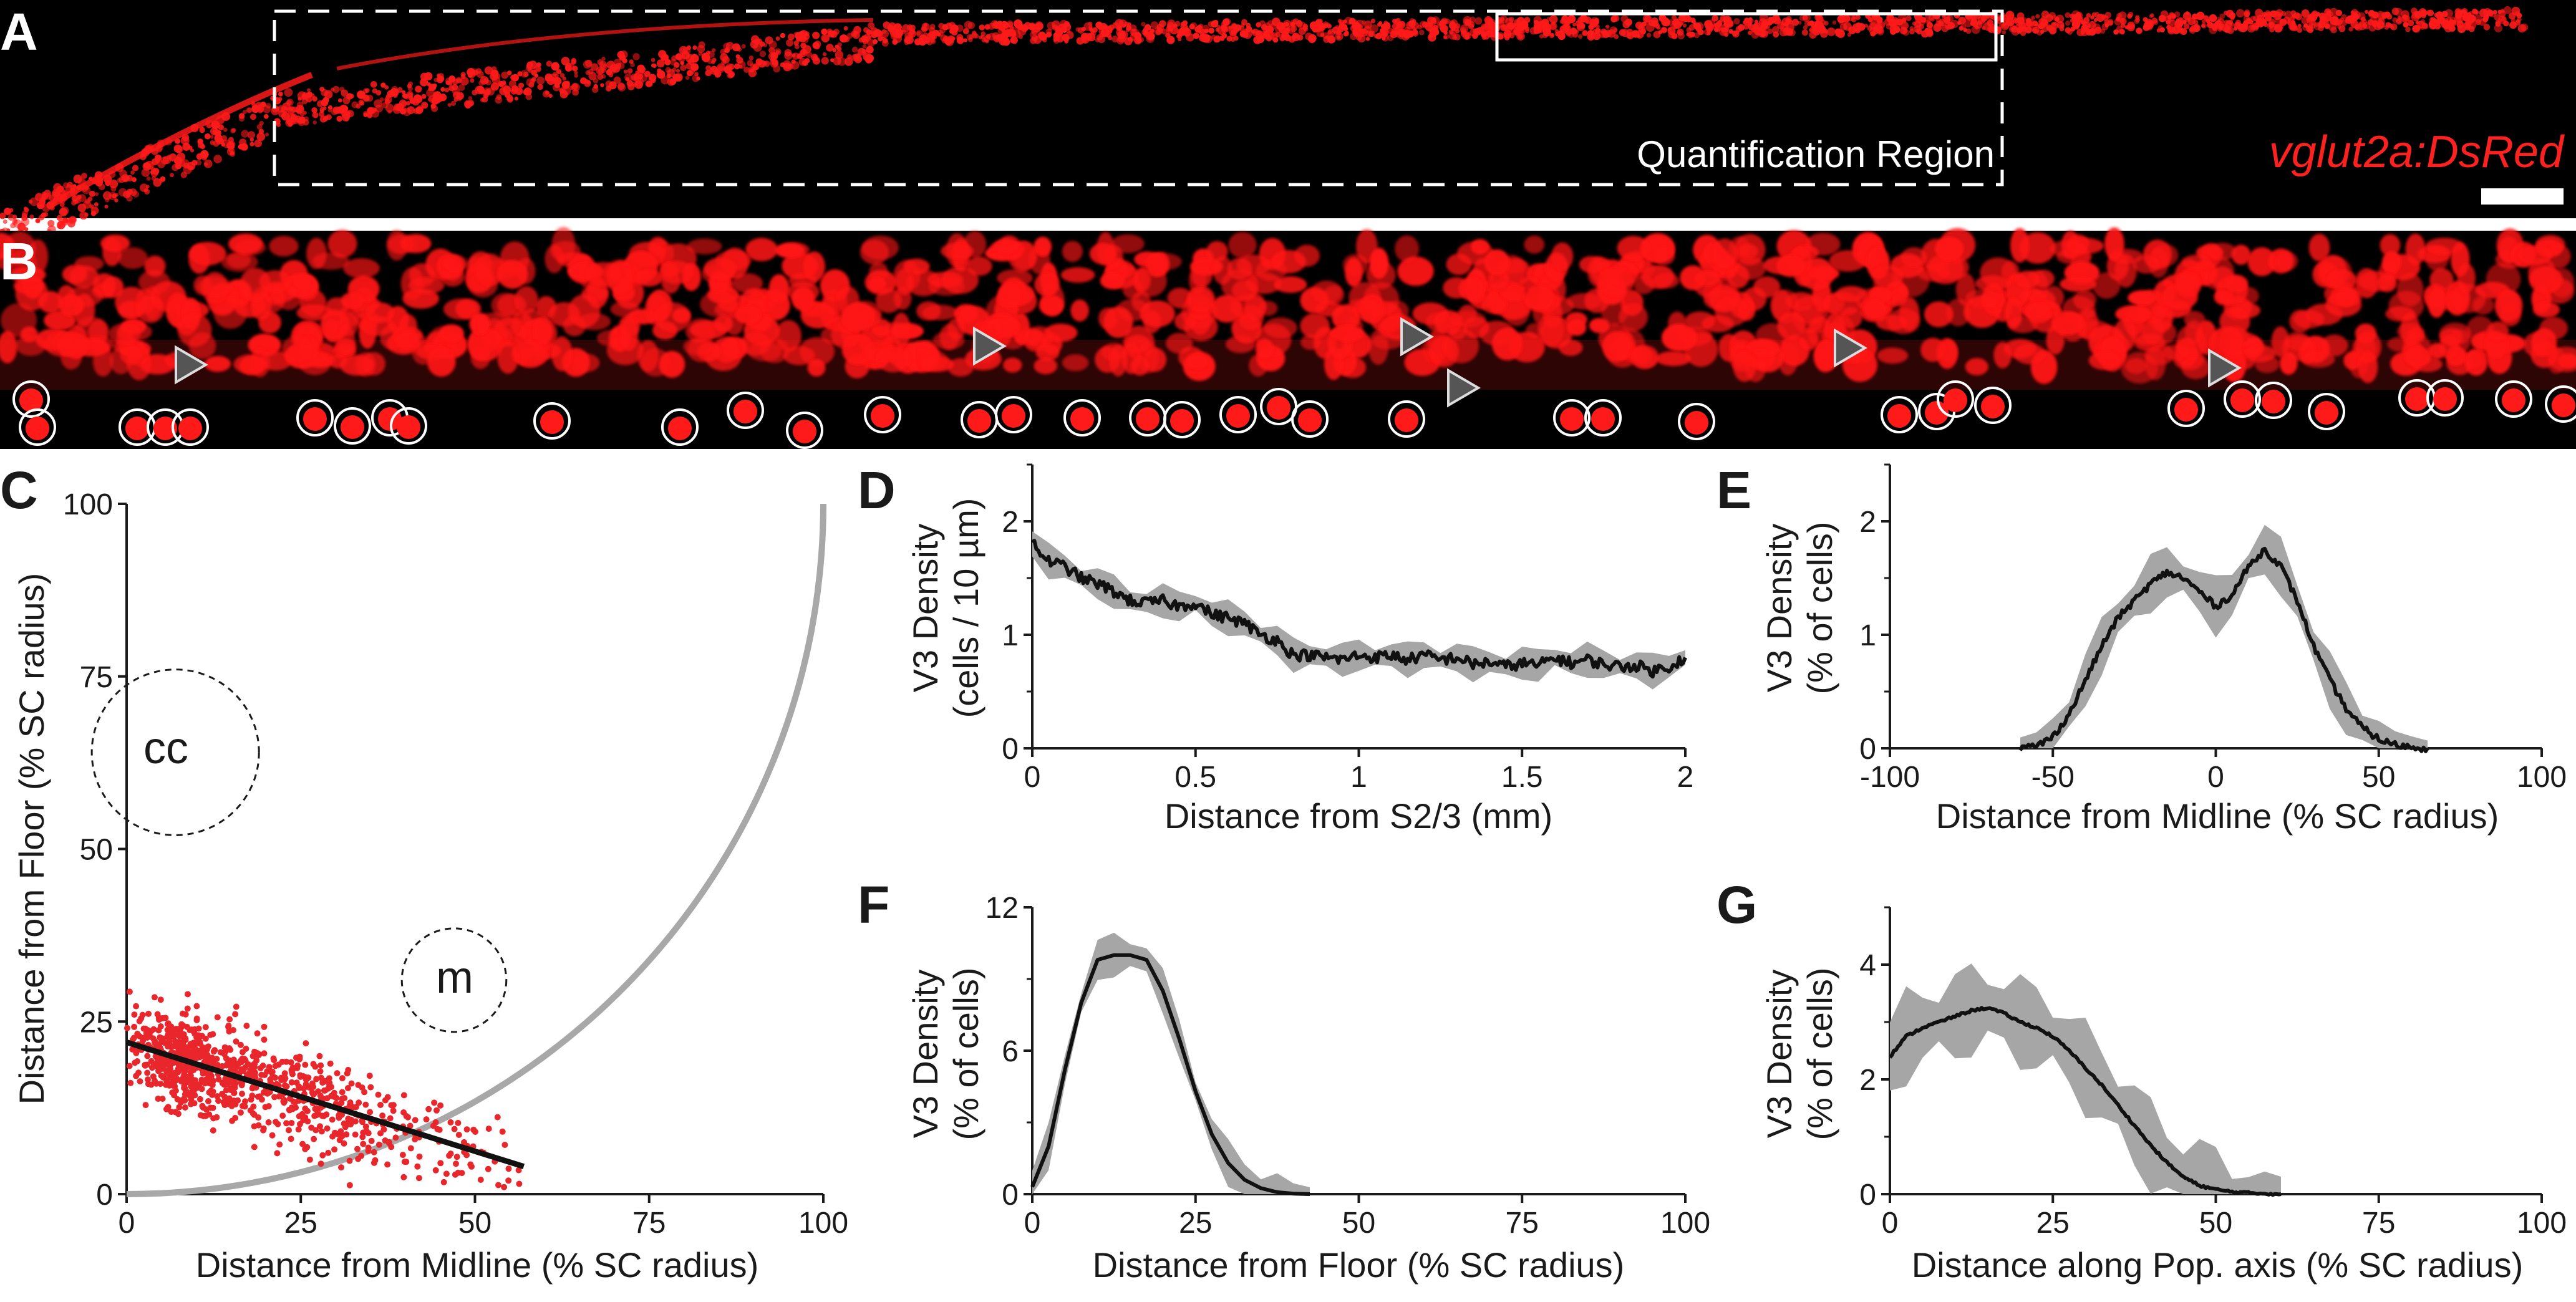 Image resolution: width=2576 pixels, height=1302 pixels. Describe the element at coordinates (979, 421) in the screenshot. I see `v3-cell` at that location.